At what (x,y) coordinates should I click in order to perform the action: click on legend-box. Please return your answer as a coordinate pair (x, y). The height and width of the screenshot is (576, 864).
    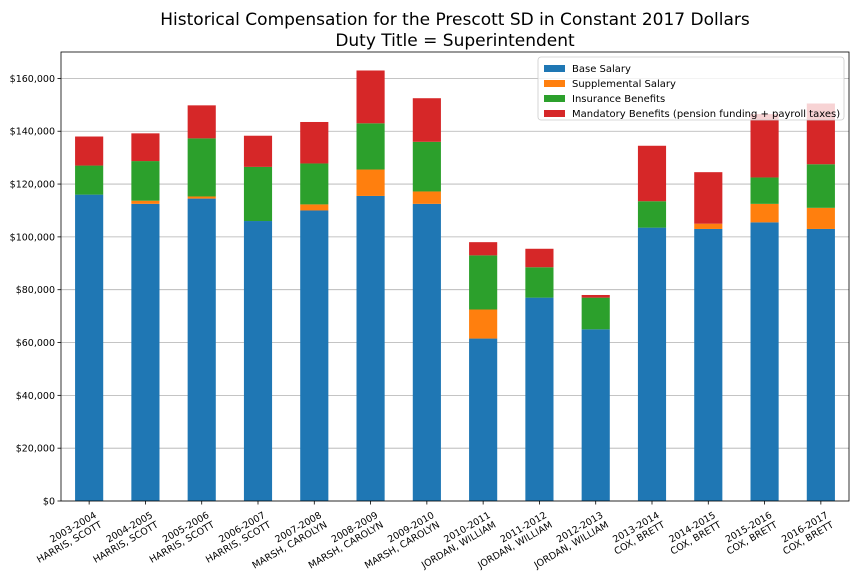
    Looking at the image, I should click on (691, 88).